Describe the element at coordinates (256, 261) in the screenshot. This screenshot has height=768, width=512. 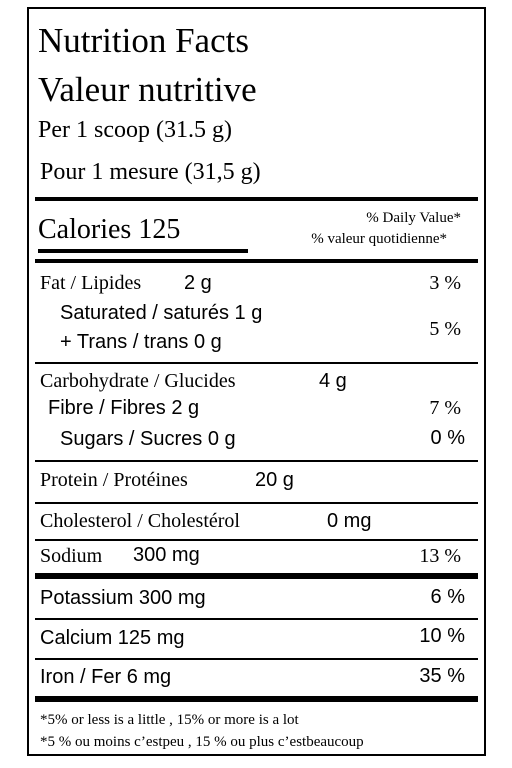
I see `calories-divider` at that location.